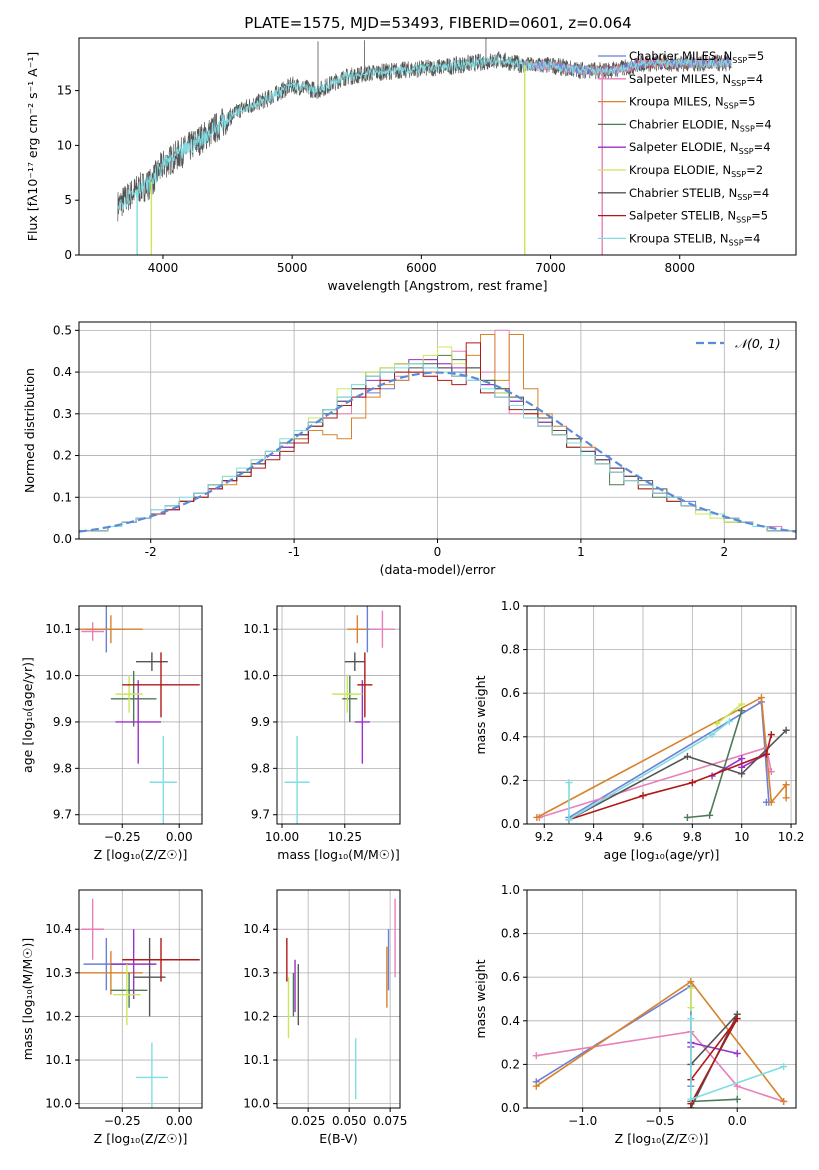  I want to click on x-tick-label: 0.0, so click(737, 1121).